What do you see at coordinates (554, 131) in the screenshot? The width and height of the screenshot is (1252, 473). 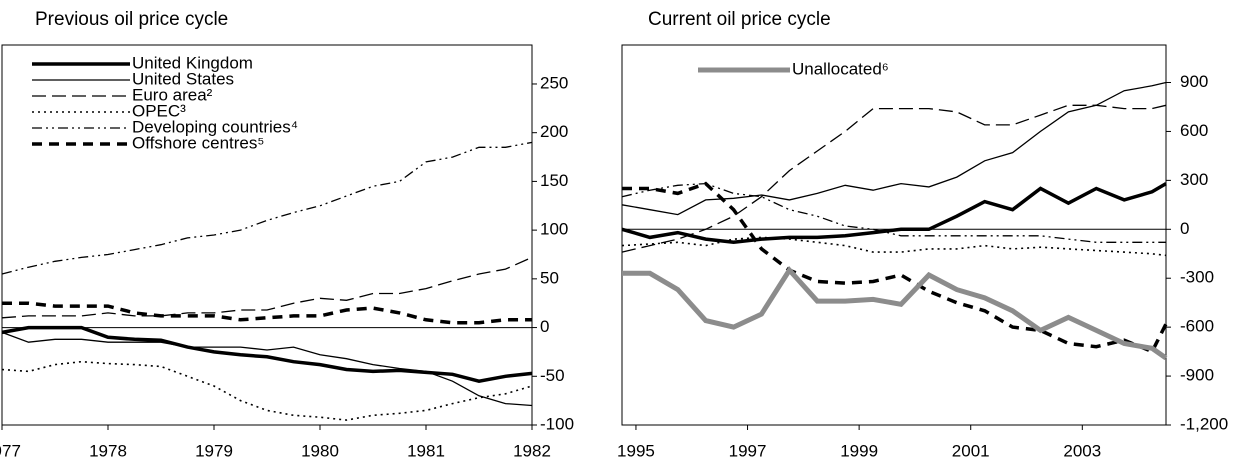 I see `y-tick-label: 200` at bounding box center [554, 131].